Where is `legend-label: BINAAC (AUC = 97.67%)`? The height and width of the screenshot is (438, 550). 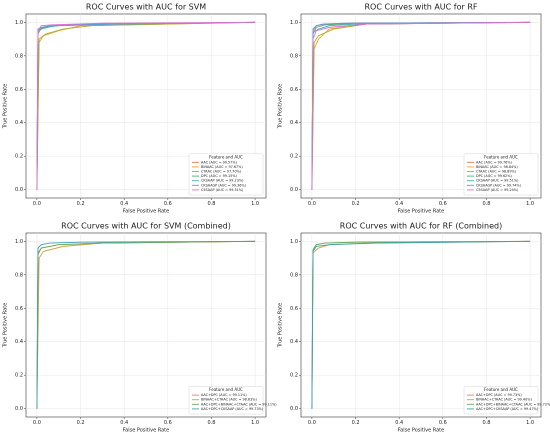
legend-label: BINAAC (AUC = 97.67%) is located at coordinates (222, 167).